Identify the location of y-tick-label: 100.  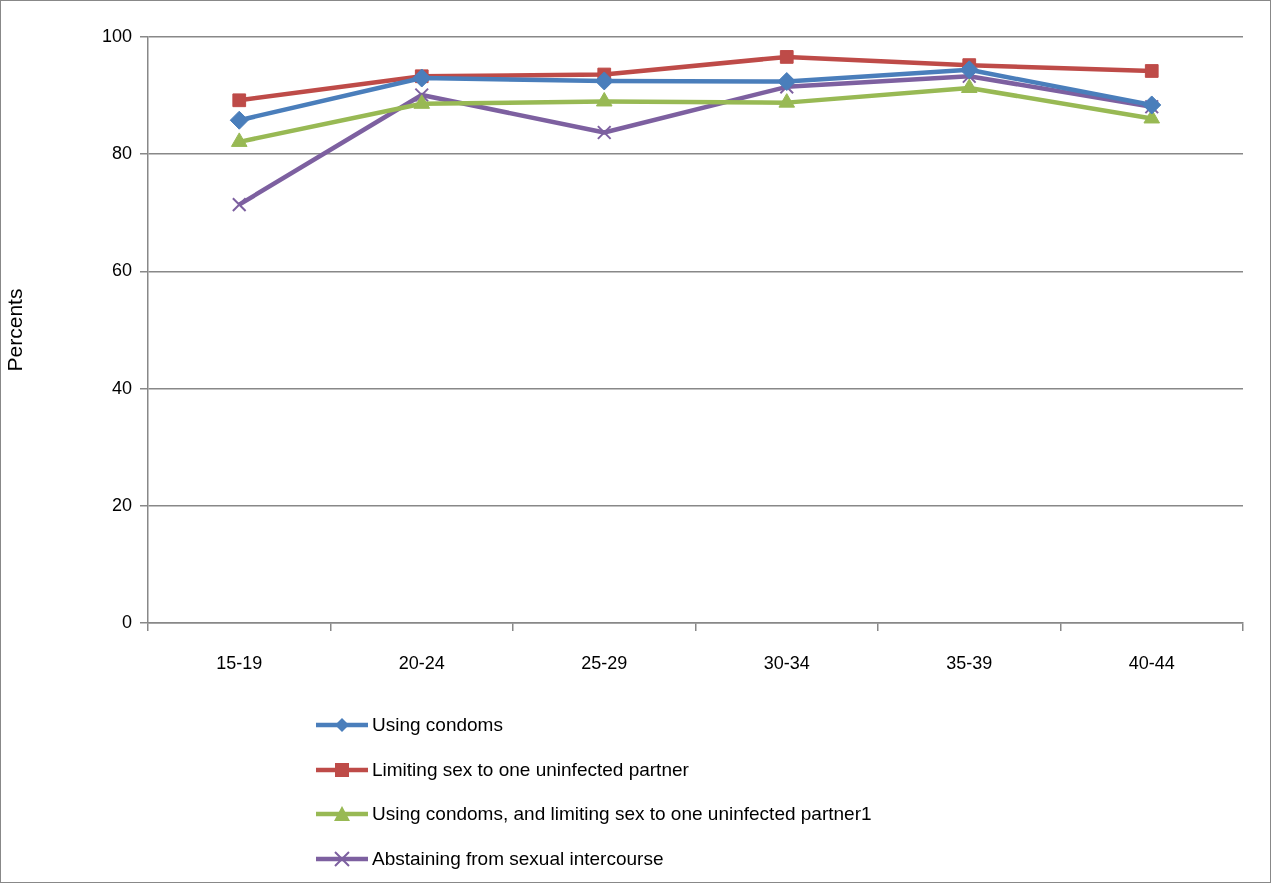
(116, 35).